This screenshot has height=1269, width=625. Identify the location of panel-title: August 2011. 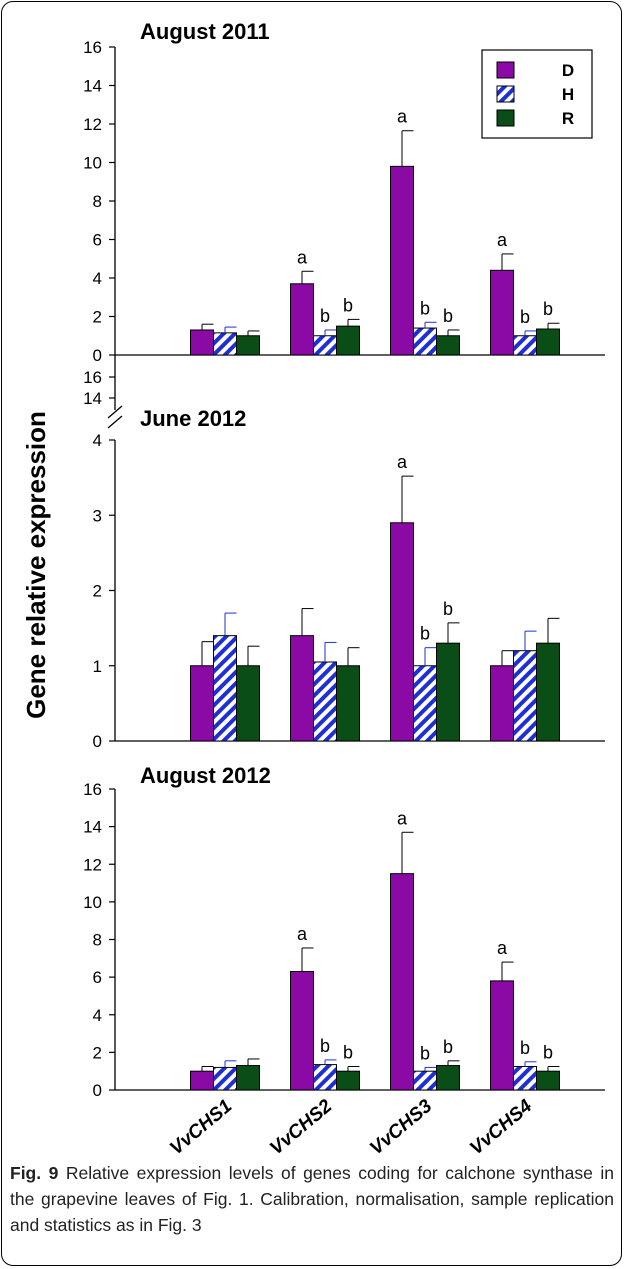
(205, 31).